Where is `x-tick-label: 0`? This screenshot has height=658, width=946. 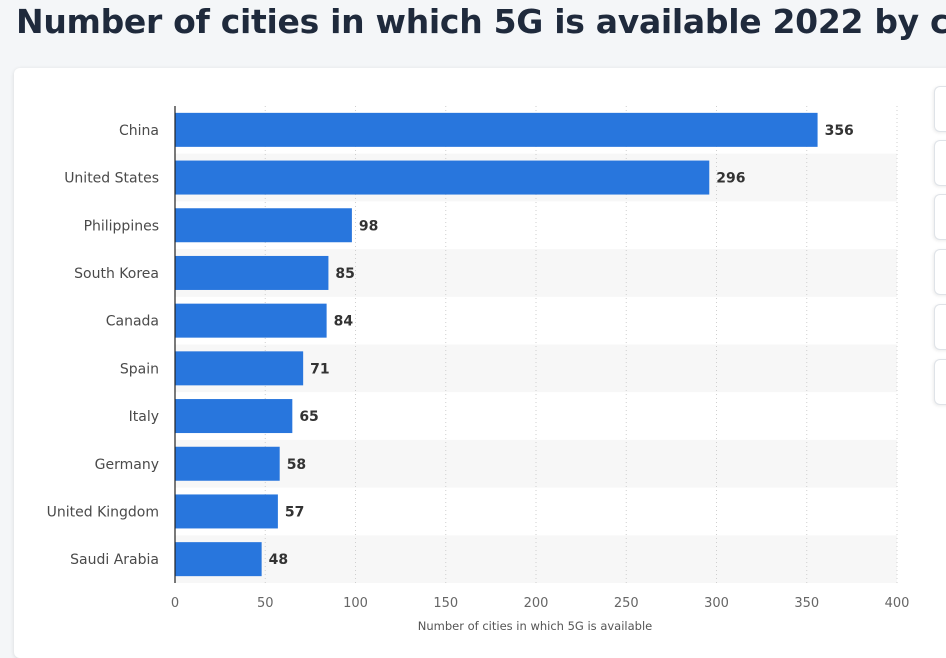
x-tick-label: 0 is located at coordinates (175, 603).